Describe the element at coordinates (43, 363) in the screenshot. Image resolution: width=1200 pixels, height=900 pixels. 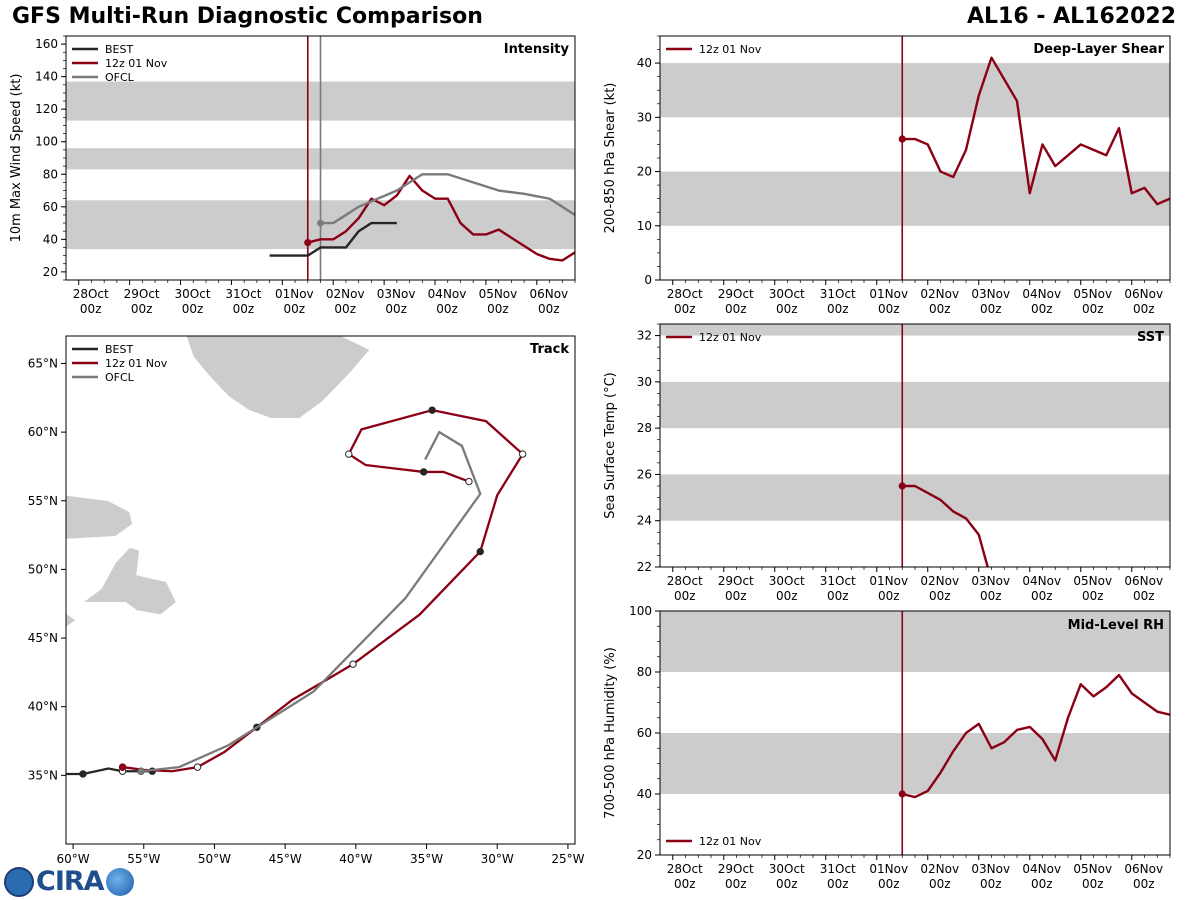
I see `y-tick-label: 65°N` at that location.